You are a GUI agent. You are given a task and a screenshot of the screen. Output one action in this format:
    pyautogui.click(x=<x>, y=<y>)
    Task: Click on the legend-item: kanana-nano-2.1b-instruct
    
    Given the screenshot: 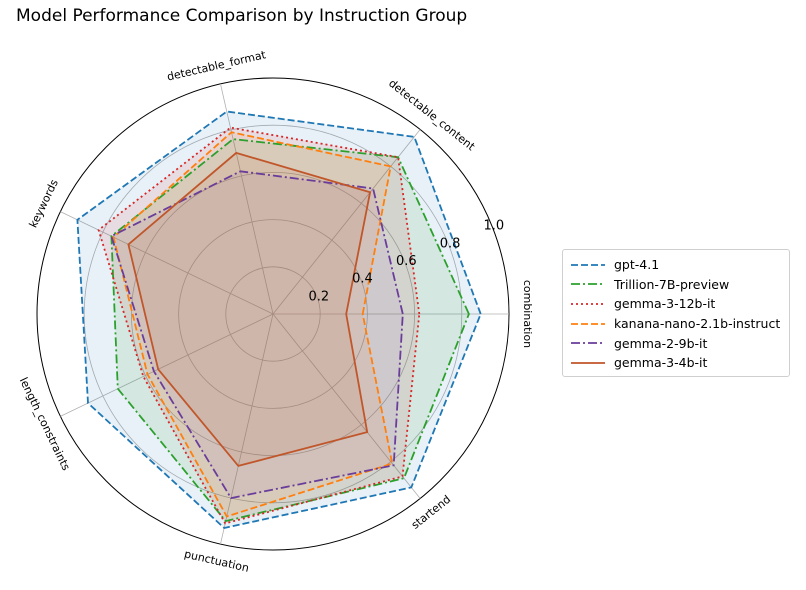 What is the action you would take?
    pyautogui.click(x=676, y=324)
    